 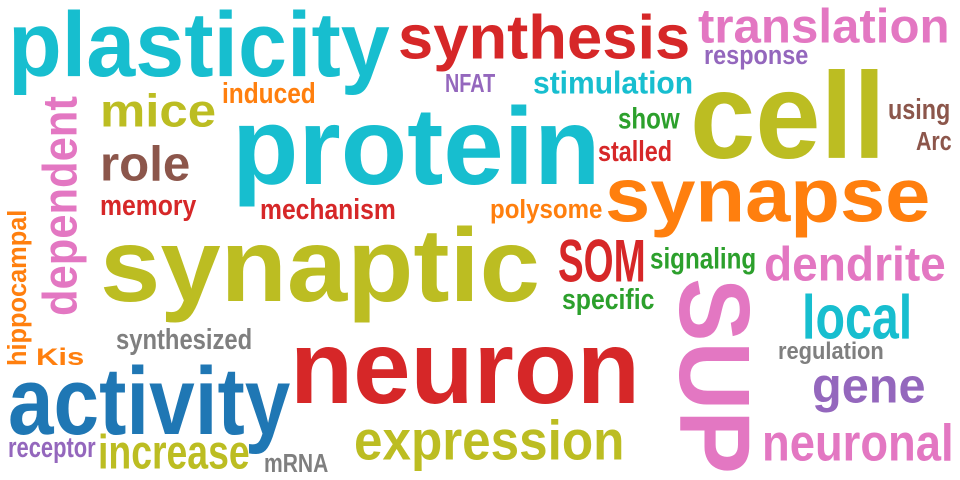 What do you see at coordinates (602, 261) in the screenshot?
I see `word-som: SOM` at bounding box center [602, 261].